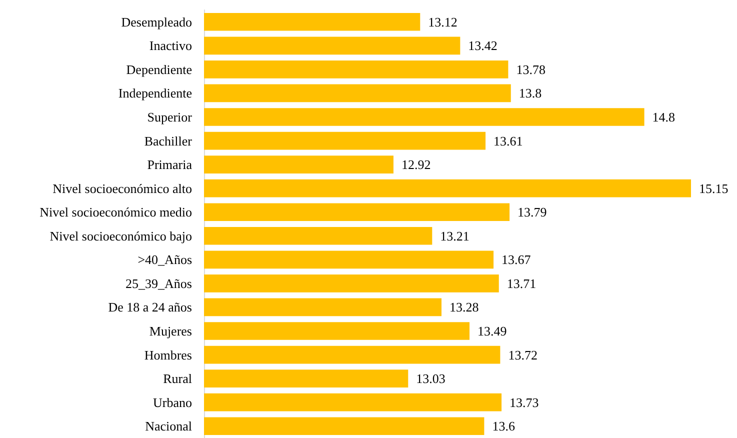 This screenshot has height=438, width=737. Describe the element at coordinates (165, 260) in the screenshot. I see `y-tick-label: >40_Años` at that location.